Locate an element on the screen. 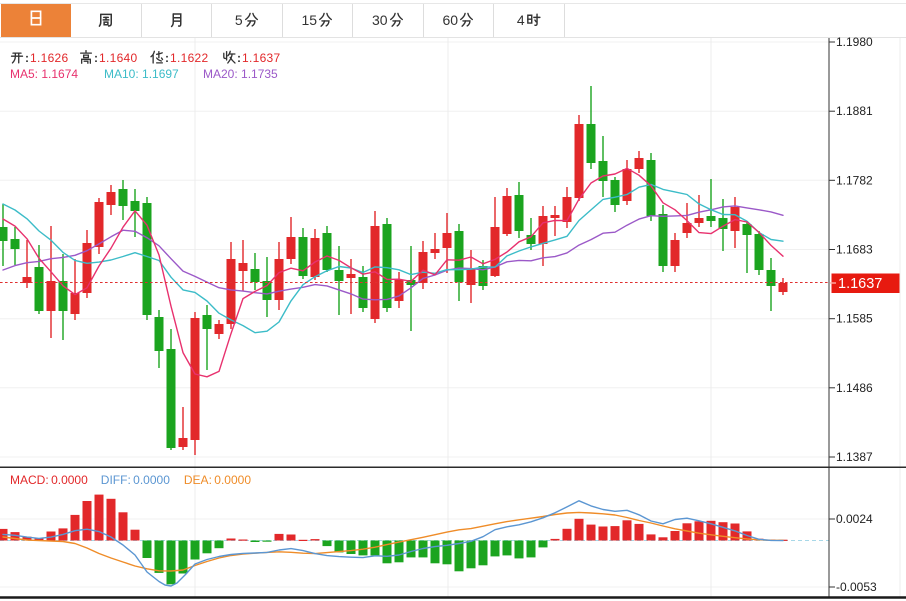 The image size is (906, 601). svg-text: 1.1782 is located at coordinates (854, 180).